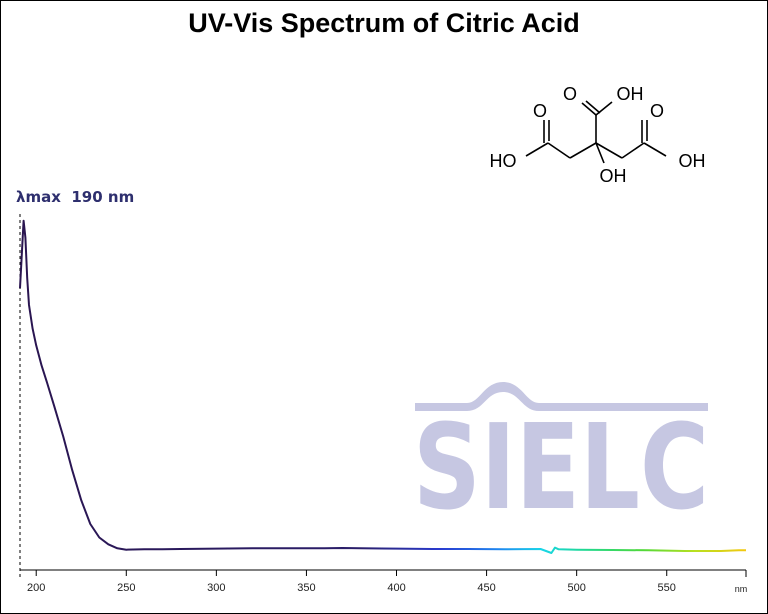 The height and width of the screenshot is (614, 768). Describe the element at coordinates (75, 197) in the screenshot. I see `lambda-max-label: λmax 190 nm` at that location.